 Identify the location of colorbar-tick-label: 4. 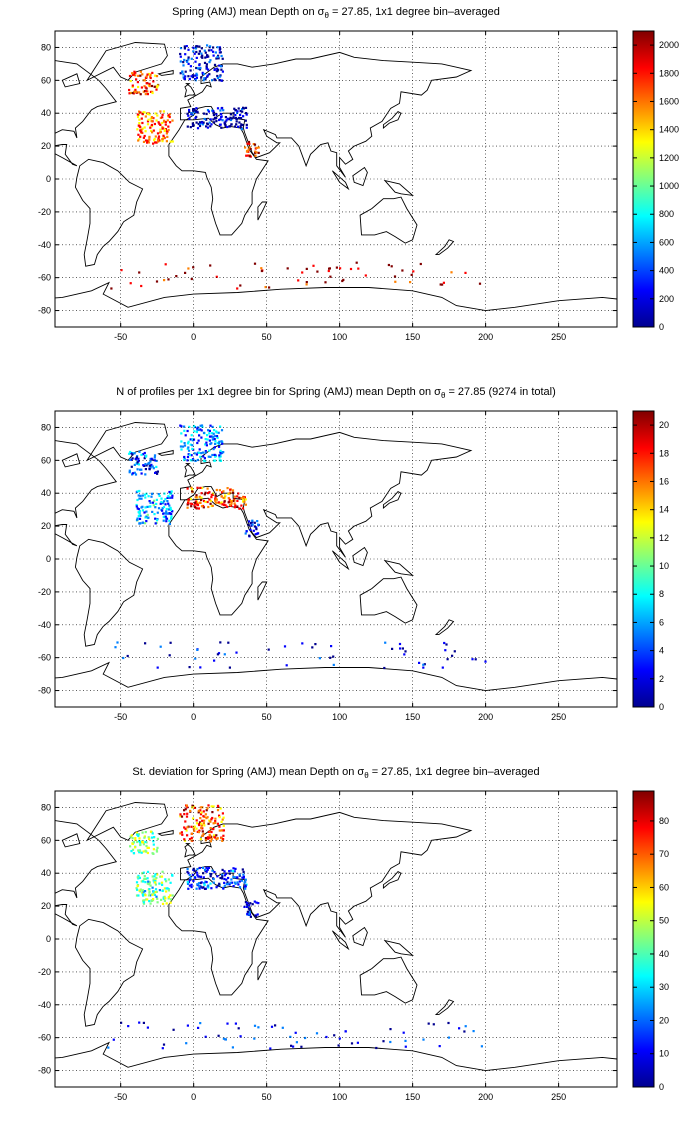
(661, 651).